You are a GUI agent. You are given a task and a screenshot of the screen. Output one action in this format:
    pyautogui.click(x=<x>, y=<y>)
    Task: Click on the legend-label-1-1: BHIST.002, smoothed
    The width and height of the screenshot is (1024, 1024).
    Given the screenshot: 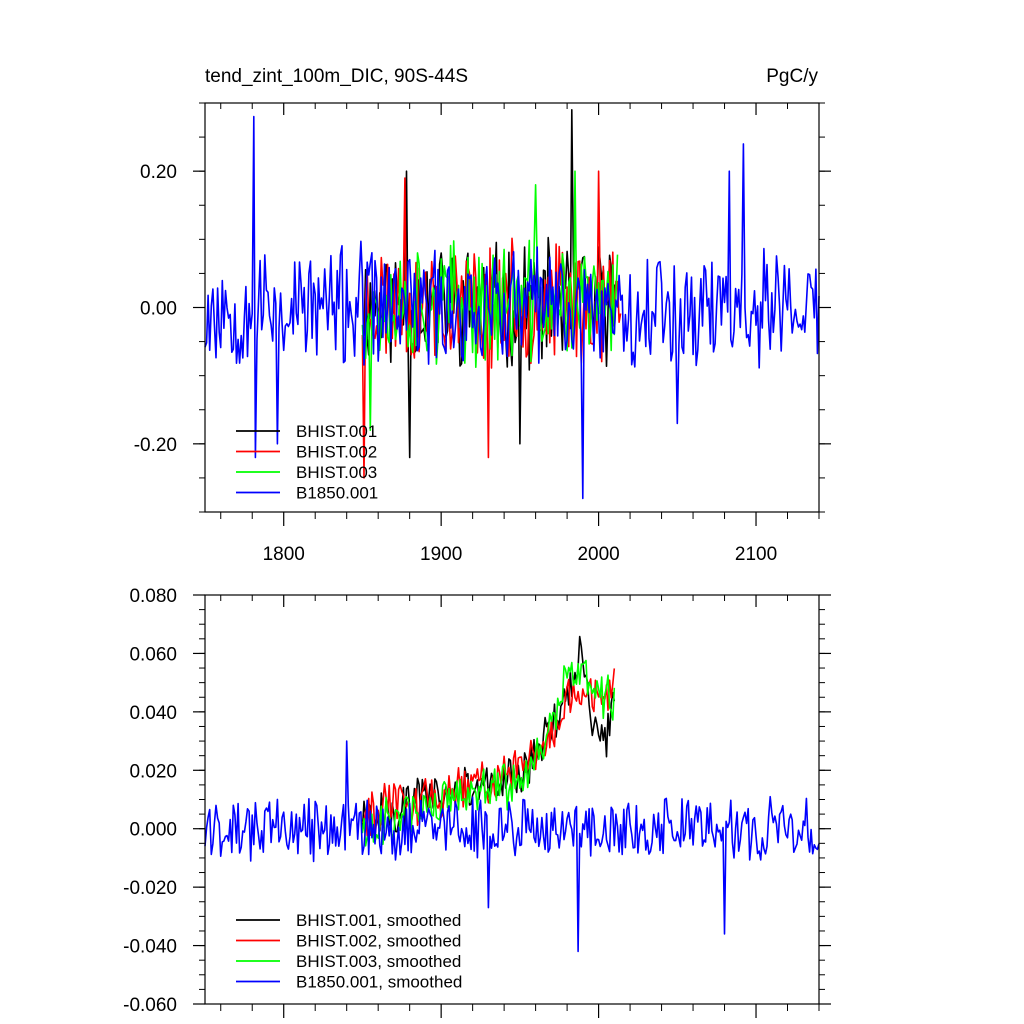 What is the action you would take?
    pyautogui.click(x=378, y=941)
    